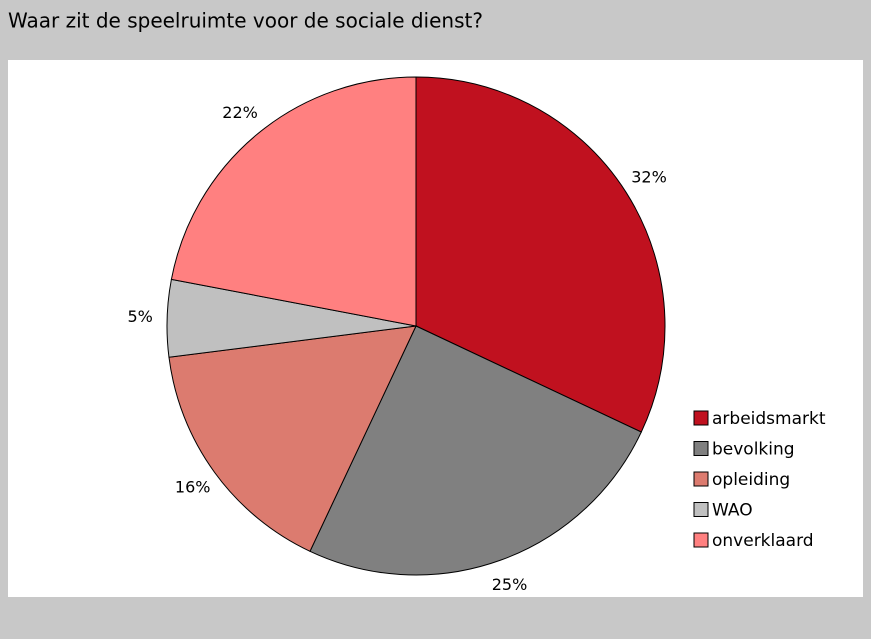 The height and width of the screenshot is (643, 871). Describe the element at coordinates (139, 316) in the screenshot. I see `data-label: 5%` at that location.